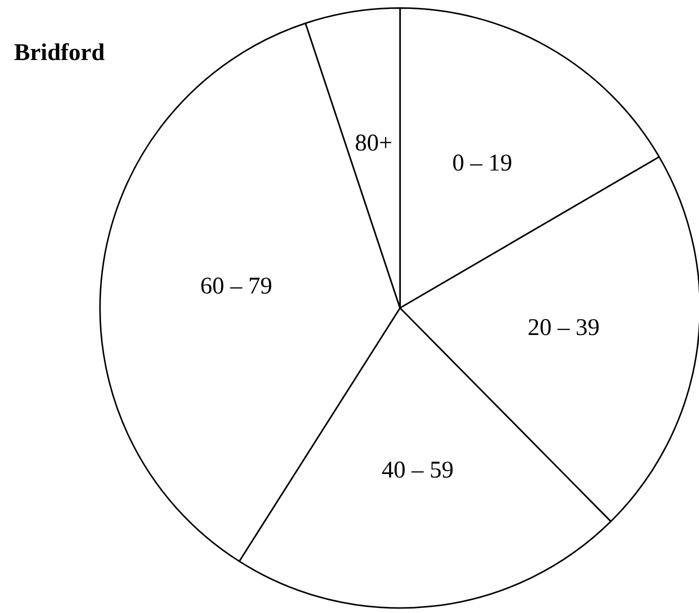 This screenshot has height=613, width=699. I want to click on slice-label: 40 – 59, so click(418, 471).